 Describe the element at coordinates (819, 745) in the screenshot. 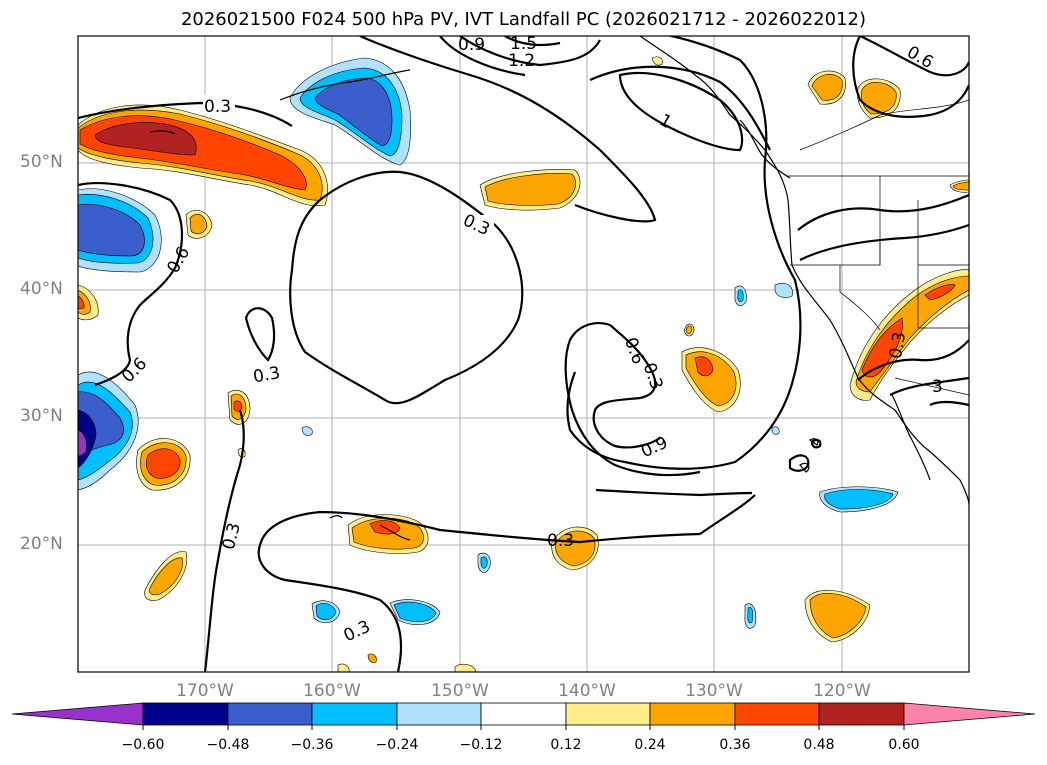

I see `colorbar-tick-label: 0.48` at that location.